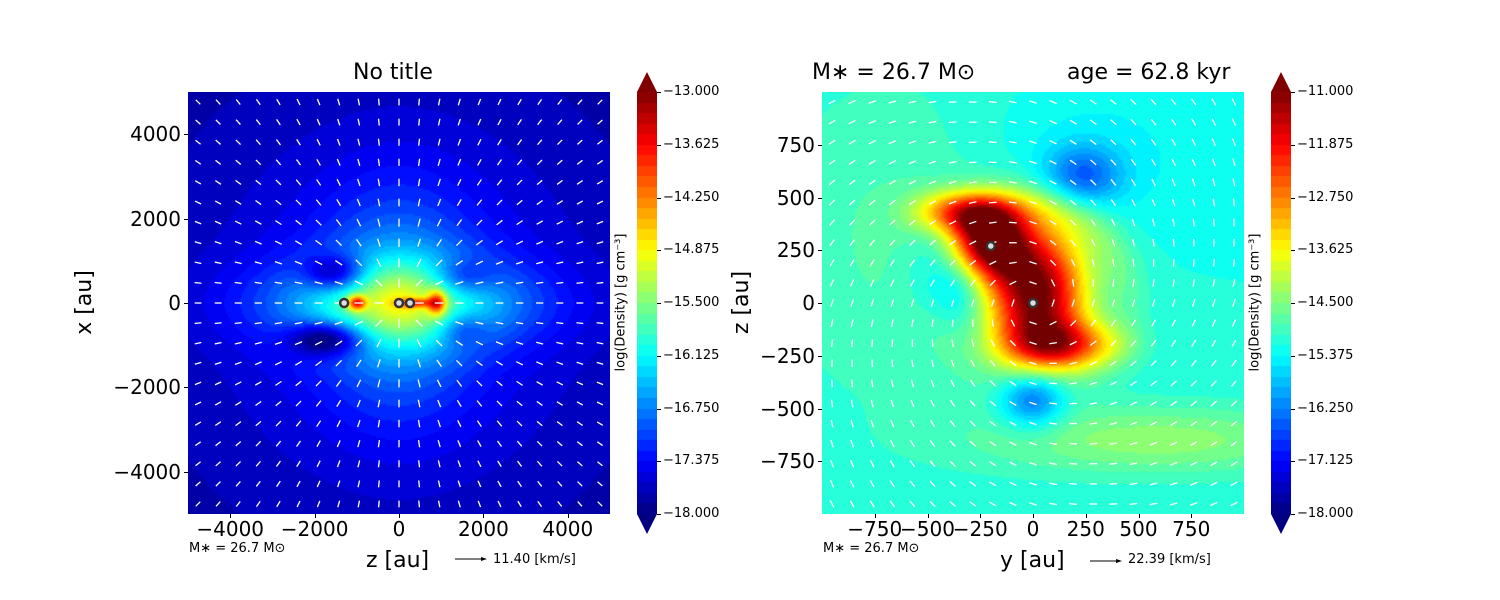  Describe the element at coordinates (230, 529) in the screenshot. I see `x-tick-label: −4000` at that location.